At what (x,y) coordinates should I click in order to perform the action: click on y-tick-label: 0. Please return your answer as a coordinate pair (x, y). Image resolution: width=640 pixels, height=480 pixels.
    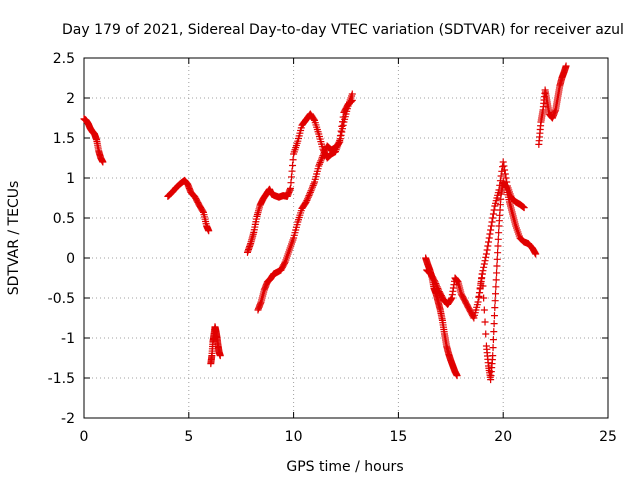
    Looking at the image, I should click on (70, 259).